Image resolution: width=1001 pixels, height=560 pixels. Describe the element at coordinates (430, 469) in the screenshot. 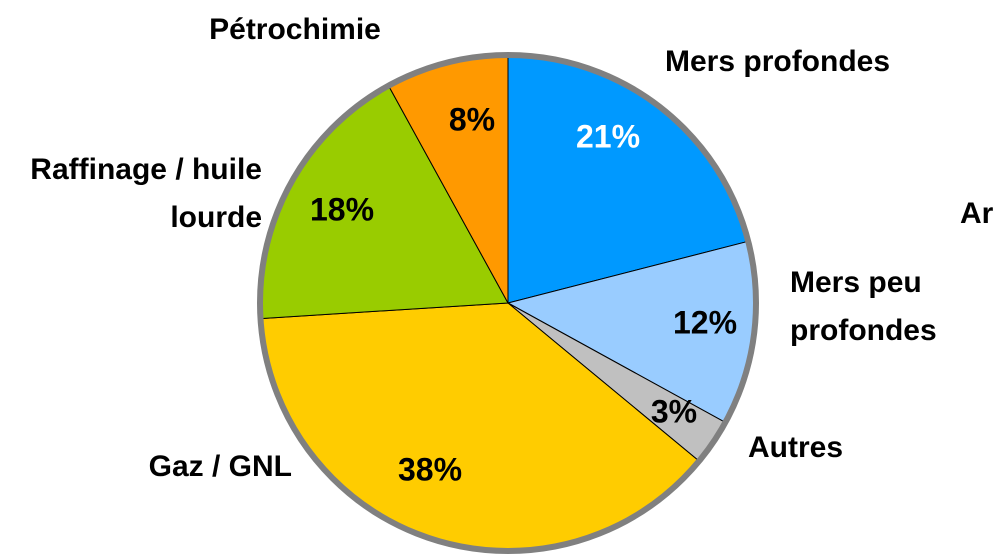

I see `value-label: 38%` at that location.